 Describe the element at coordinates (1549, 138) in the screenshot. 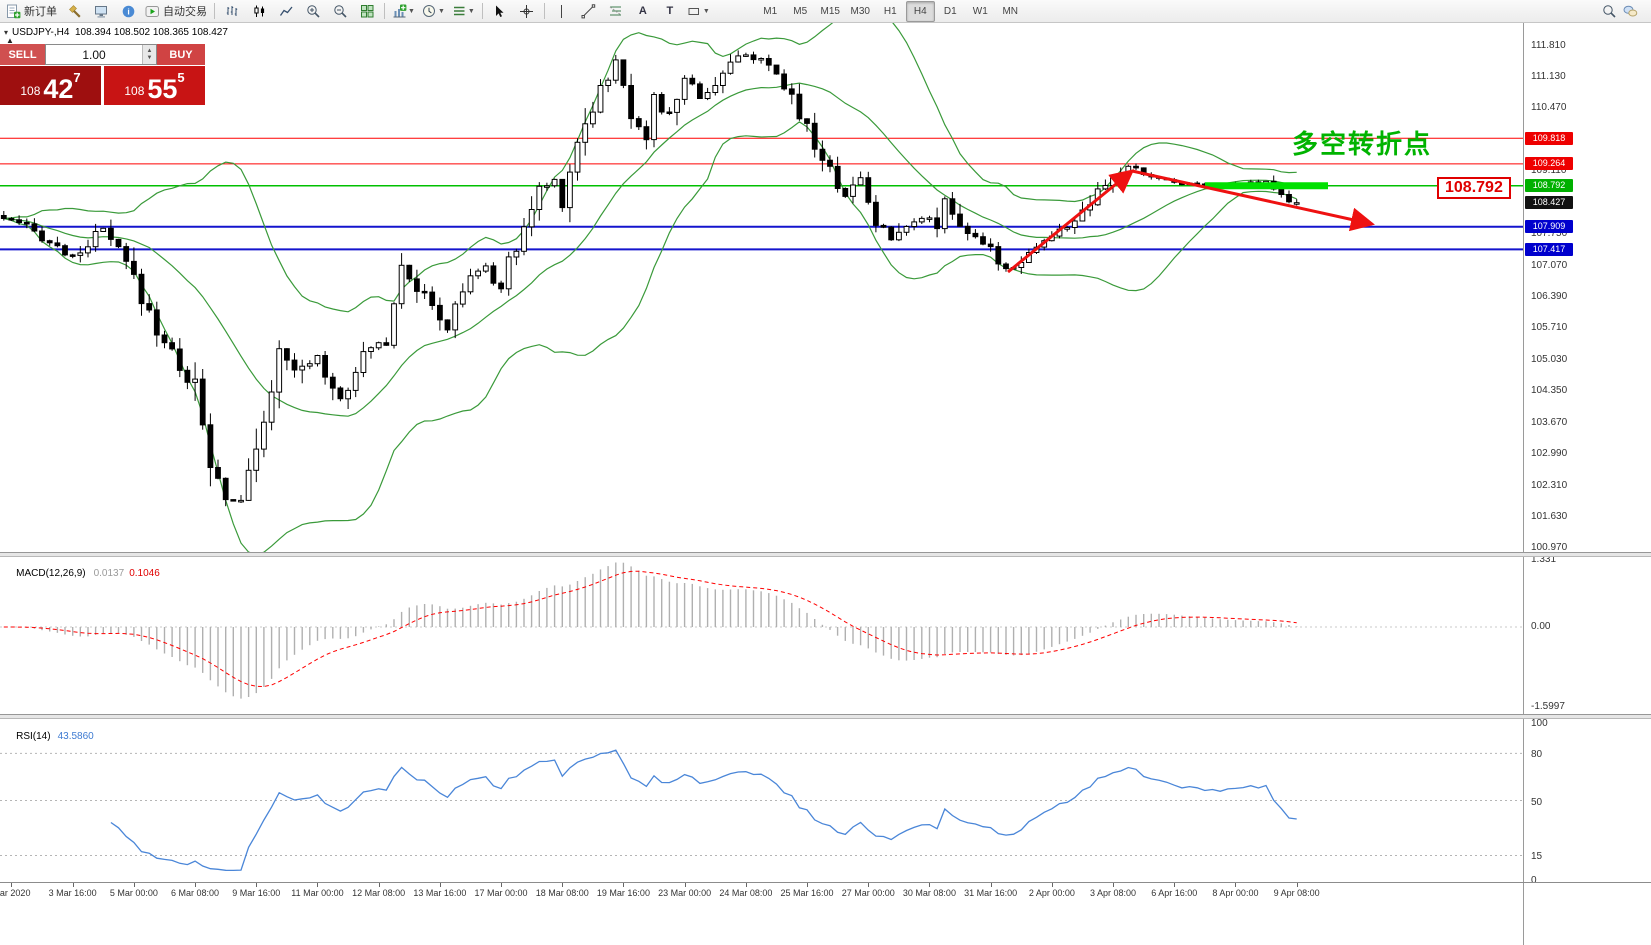

I see `price-line-tag: 109.818` at that location.